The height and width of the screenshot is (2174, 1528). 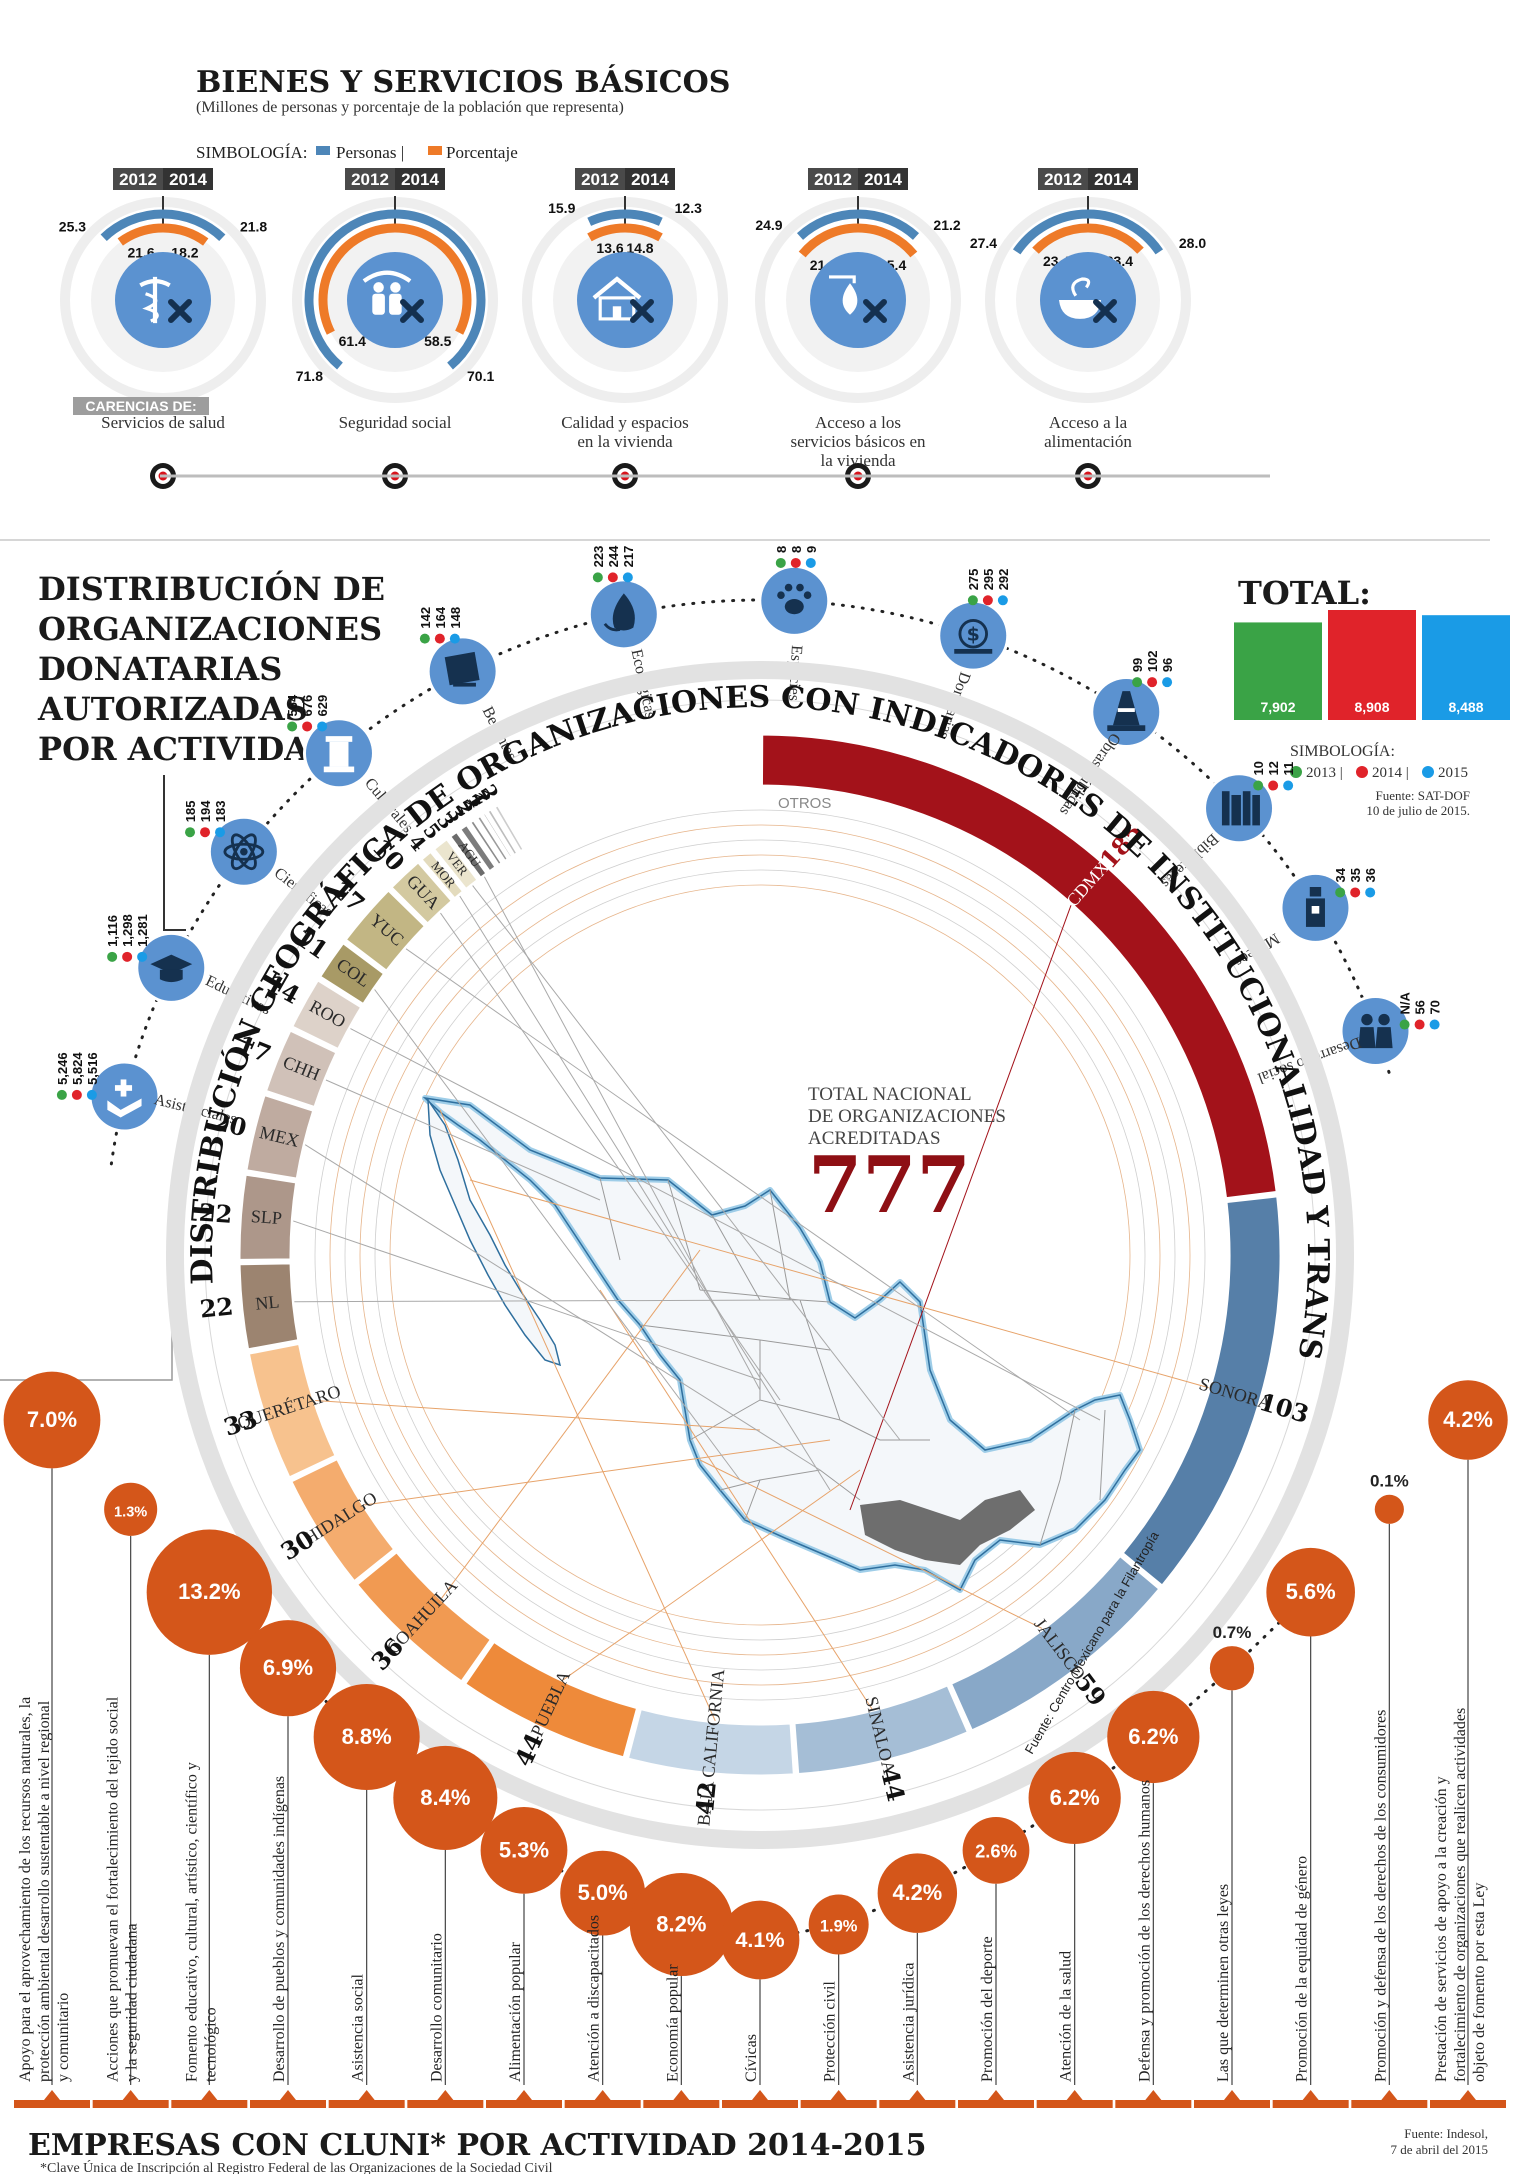 What do you see at coordinates (1240, 808) in the screenshot?
I see `books-icon` at bounding box center [1240, 808].